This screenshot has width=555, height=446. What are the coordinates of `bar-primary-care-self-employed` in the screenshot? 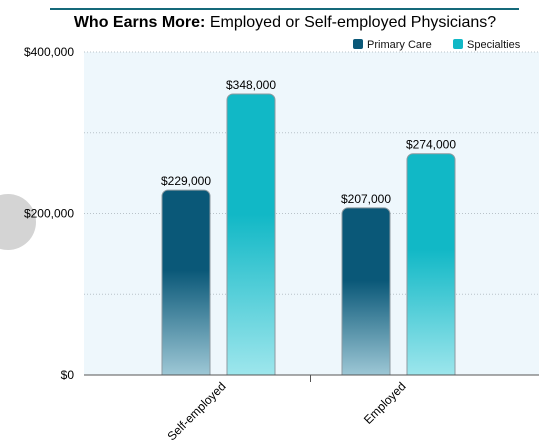 It's located at (186, 285).